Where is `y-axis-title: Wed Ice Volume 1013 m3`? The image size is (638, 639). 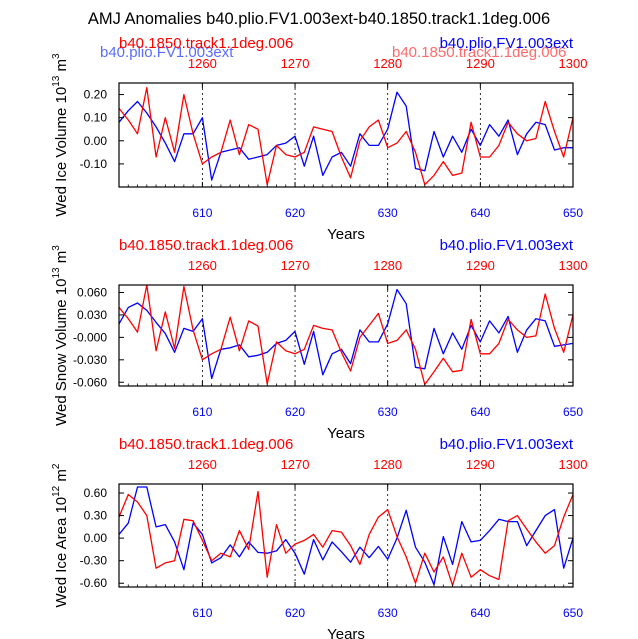
y-axis-title: Wed Ice Volume 1013 m3 is located at coordinates (60, 135).